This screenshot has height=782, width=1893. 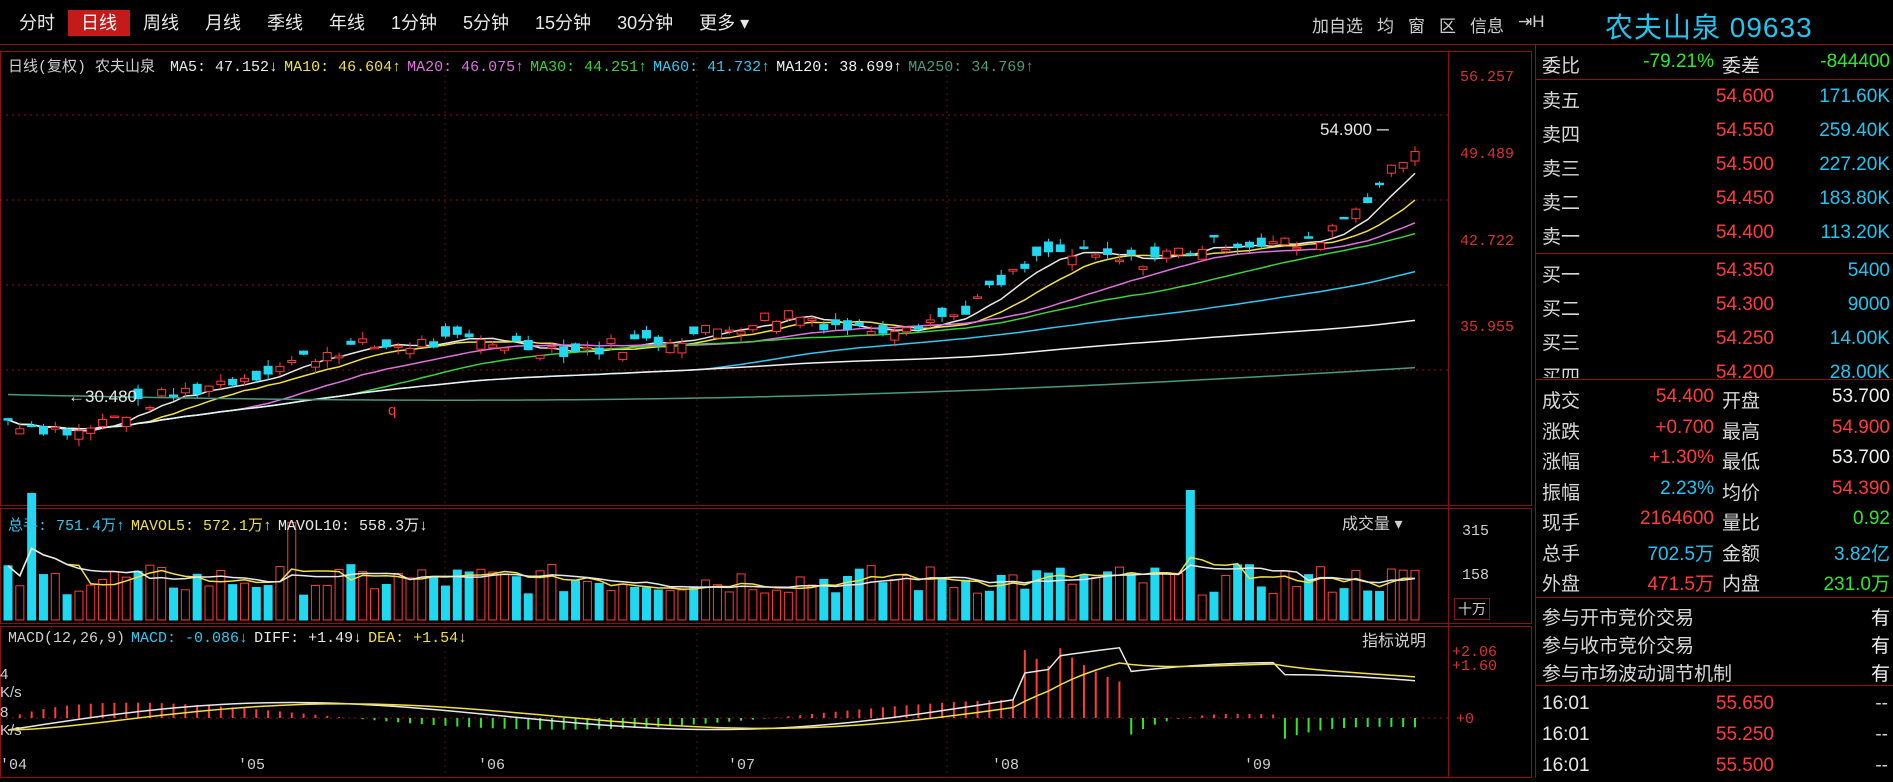 What do you see at coordinates (1741, 432) in the screenshot?
I see `stat-row-lab2: 最高` at bounding box center [1741, 432].